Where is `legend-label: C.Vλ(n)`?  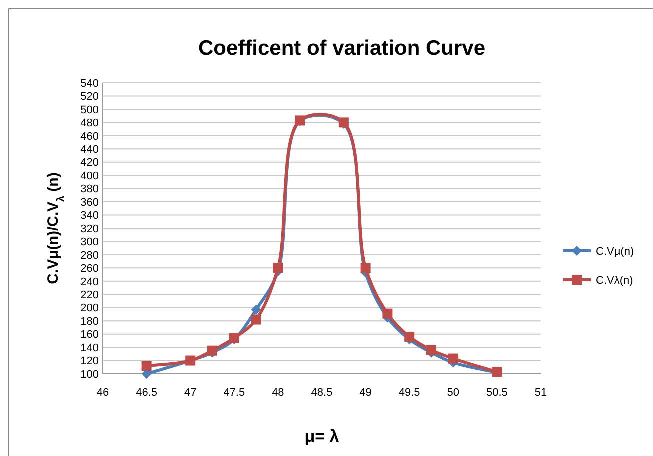 legend-label: C.Vλ(n) is located at coordinates (615, 280).